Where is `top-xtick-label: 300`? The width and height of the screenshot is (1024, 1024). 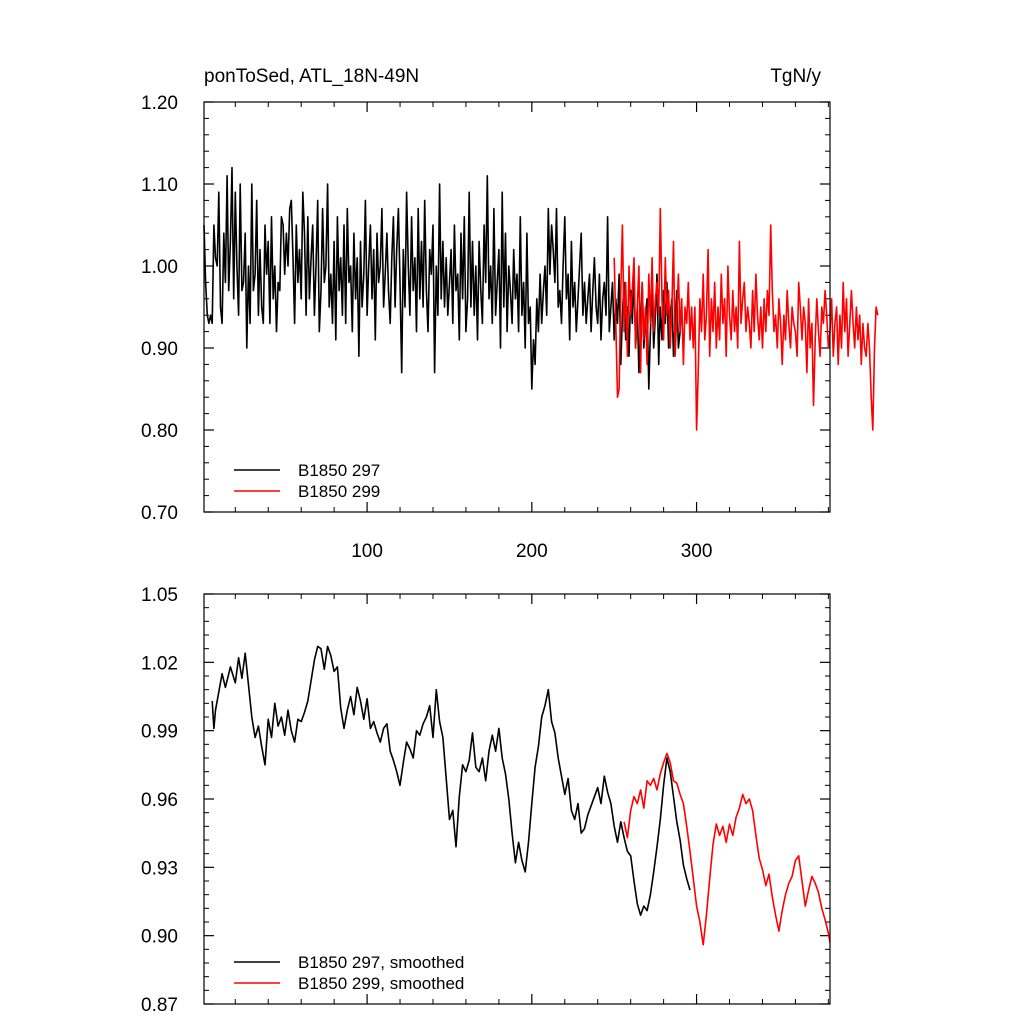 top-xtick-label: 300 is located at coordinates (697, 551).